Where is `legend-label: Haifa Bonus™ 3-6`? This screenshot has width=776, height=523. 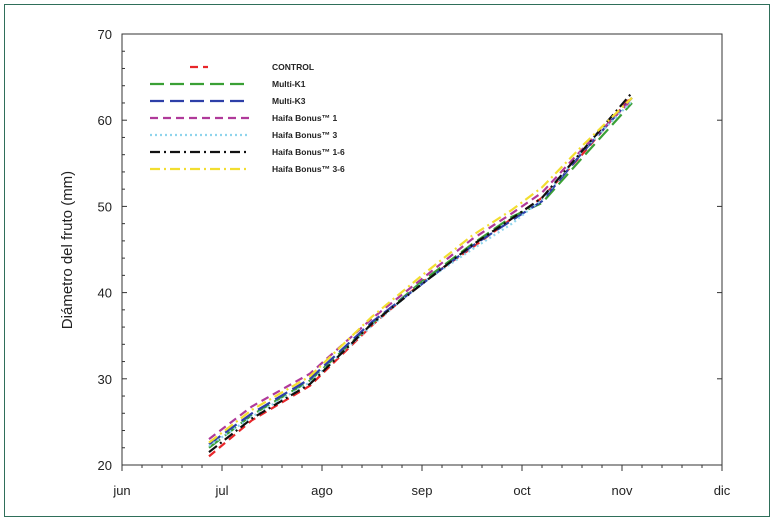
legend-label: Haifa Bonus™ 3-6 is located at coordinates (308, 169).